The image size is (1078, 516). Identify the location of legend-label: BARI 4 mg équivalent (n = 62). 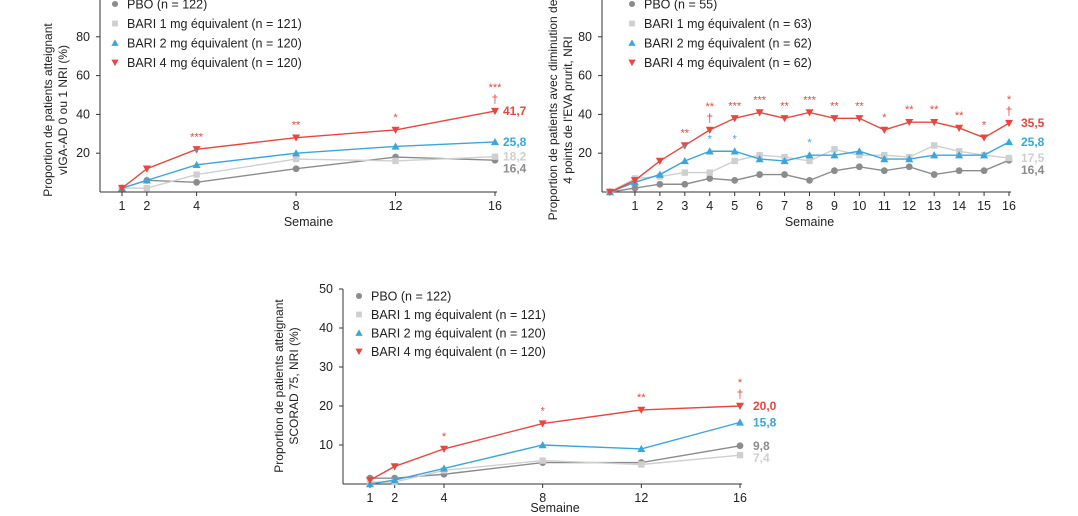
(728, 63).